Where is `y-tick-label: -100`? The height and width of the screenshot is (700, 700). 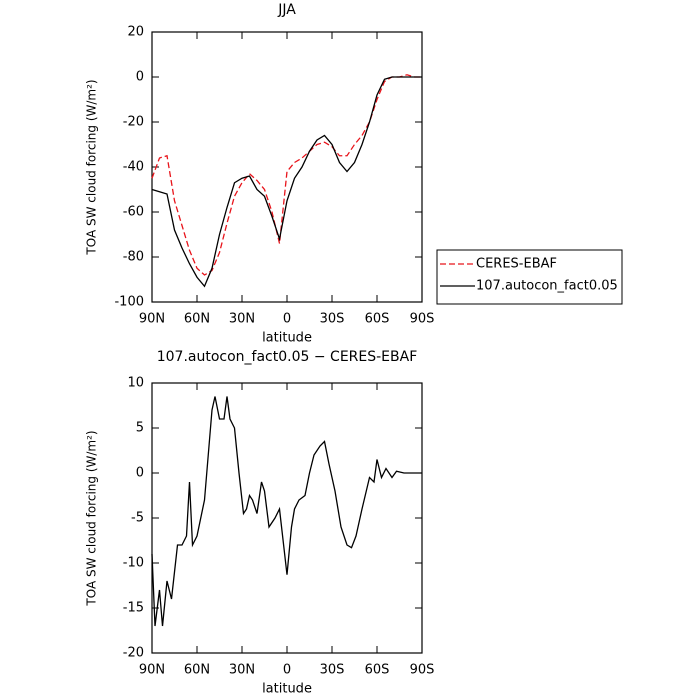
y-tick-label: -100 is located at coordinates (129, 302).